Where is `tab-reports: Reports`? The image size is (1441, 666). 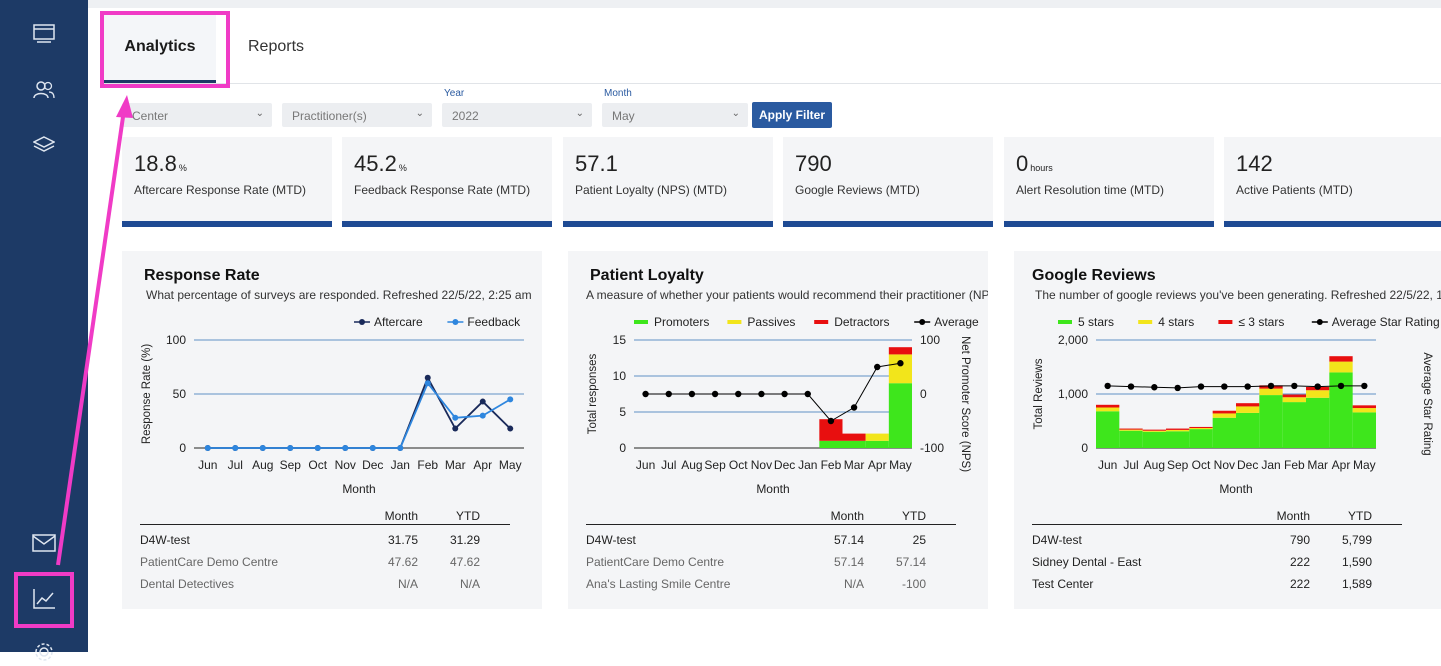 tab-reports: Reports is located at coordinates (276, 46).